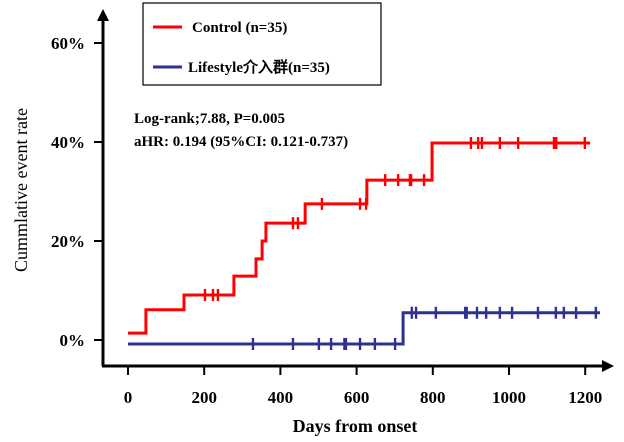 Image resolution: width=624 pixels, height=442 pixels. I want to click on y-tick-label: 0%, so click(73, 340).